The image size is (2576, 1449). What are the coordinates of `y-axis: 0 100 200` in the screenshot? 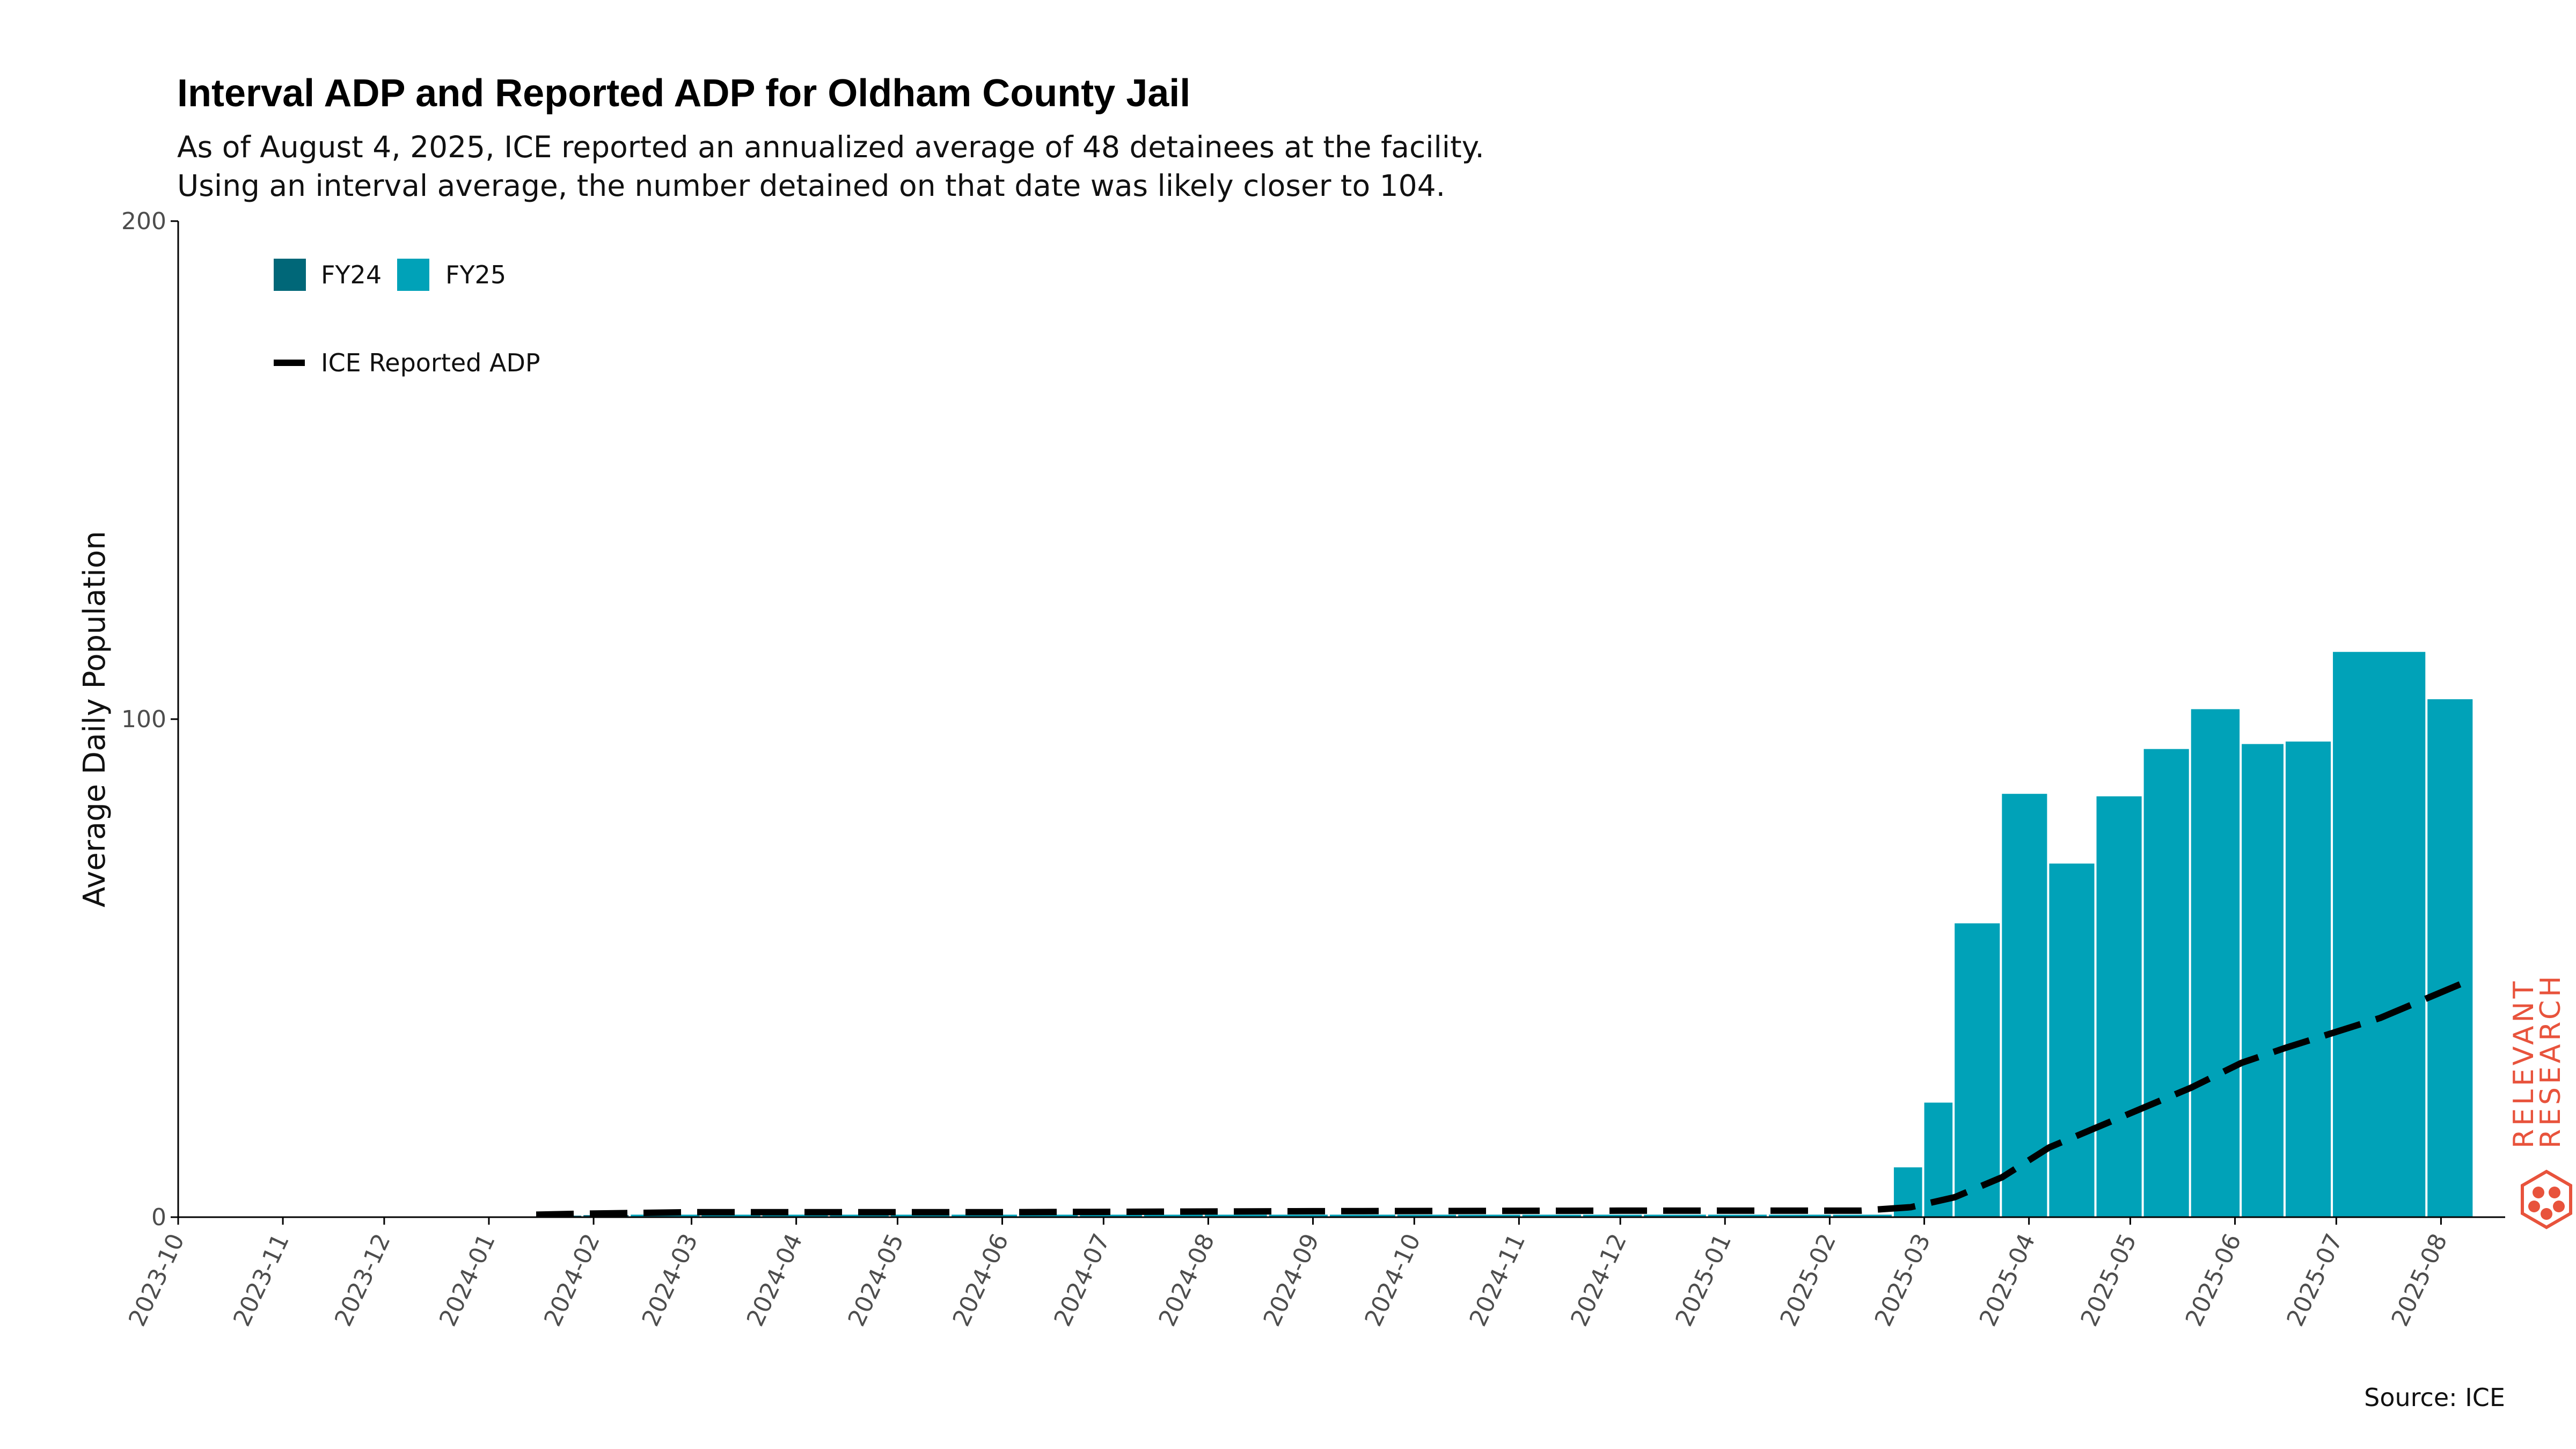 It's located at (149, 719).